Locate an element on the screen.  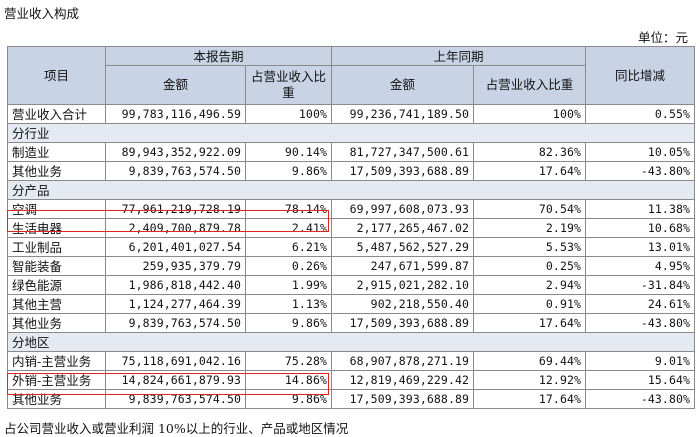
total-prev-ratio: 100% is located at coordinates (530, 114).